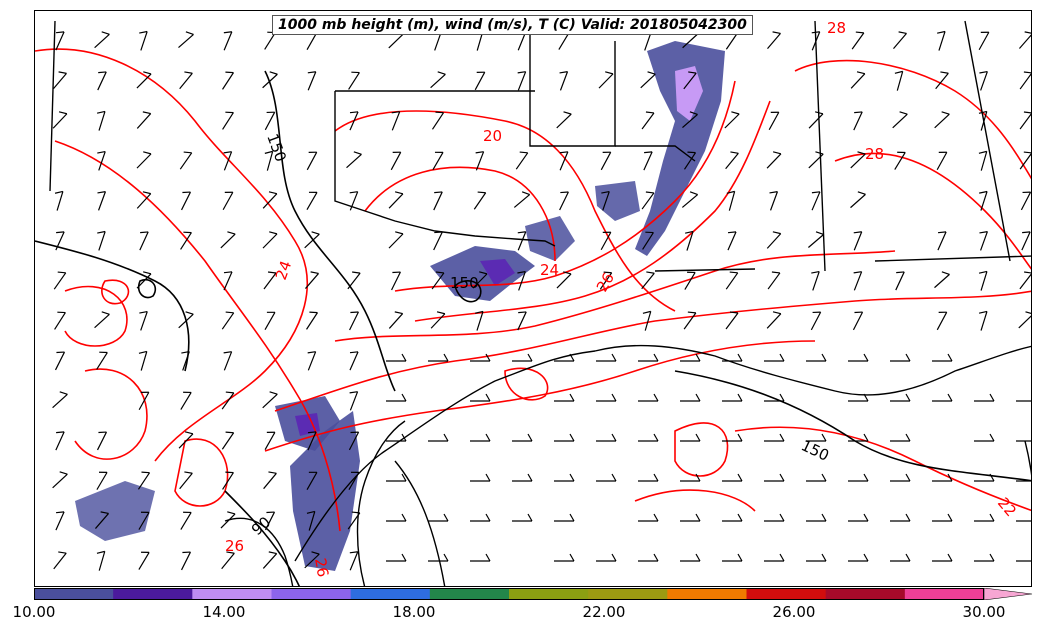  Describe the element at coordinates (261, 526) in the screenshot. I see `height-label-4: 90` at that location.